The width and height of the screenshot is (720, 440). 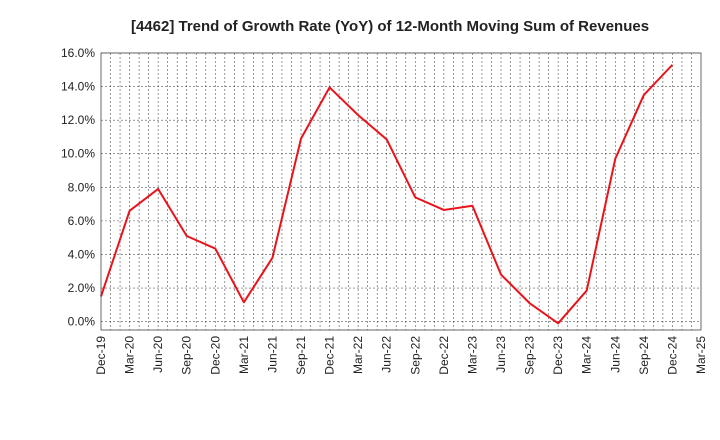 What do you see at coordinates (644, 355) in the screenshot?
I see `x-tick-label: Sep-24` at bounding box center [644, 355].